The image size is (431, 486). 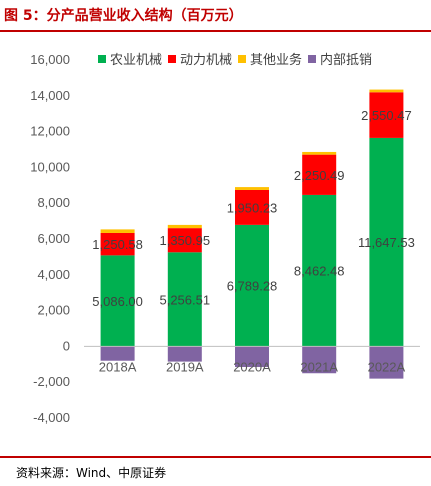 I want to click on y-tick-label: -4,000, so click(x=51, y=417).